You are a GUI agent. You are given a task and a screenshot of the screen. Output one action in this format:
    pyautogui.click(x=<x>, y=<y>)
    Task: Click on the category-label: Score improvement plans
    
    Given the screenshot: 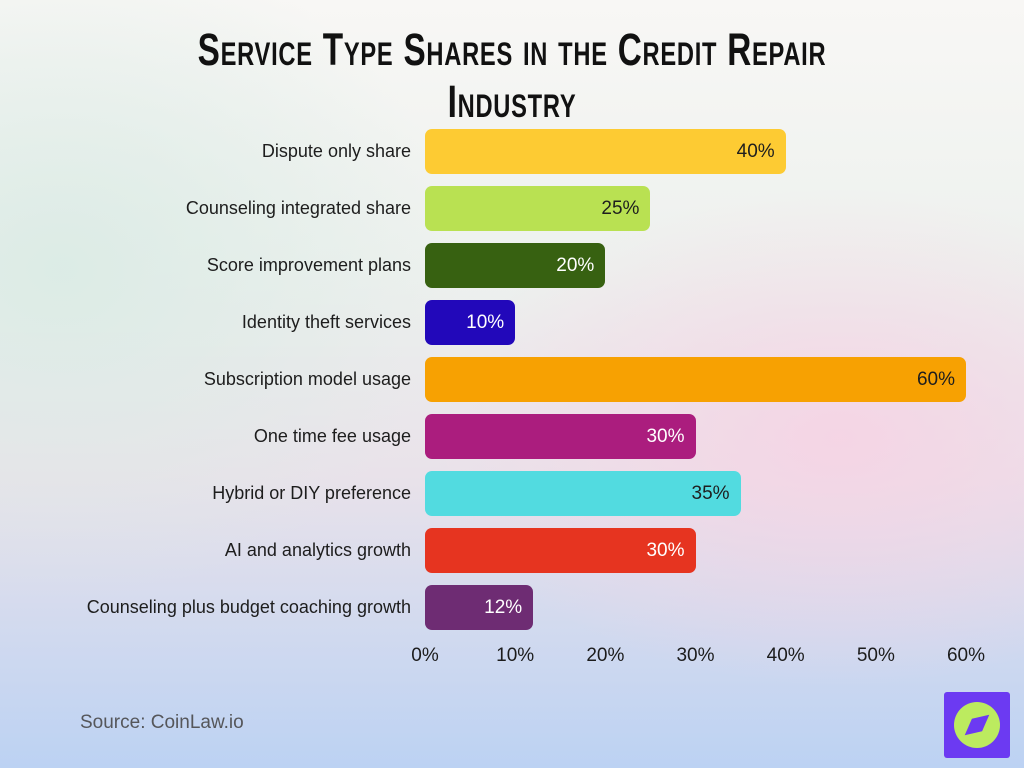 What is the action you would take?
    pyautogui.click(x=308, y=265)
    